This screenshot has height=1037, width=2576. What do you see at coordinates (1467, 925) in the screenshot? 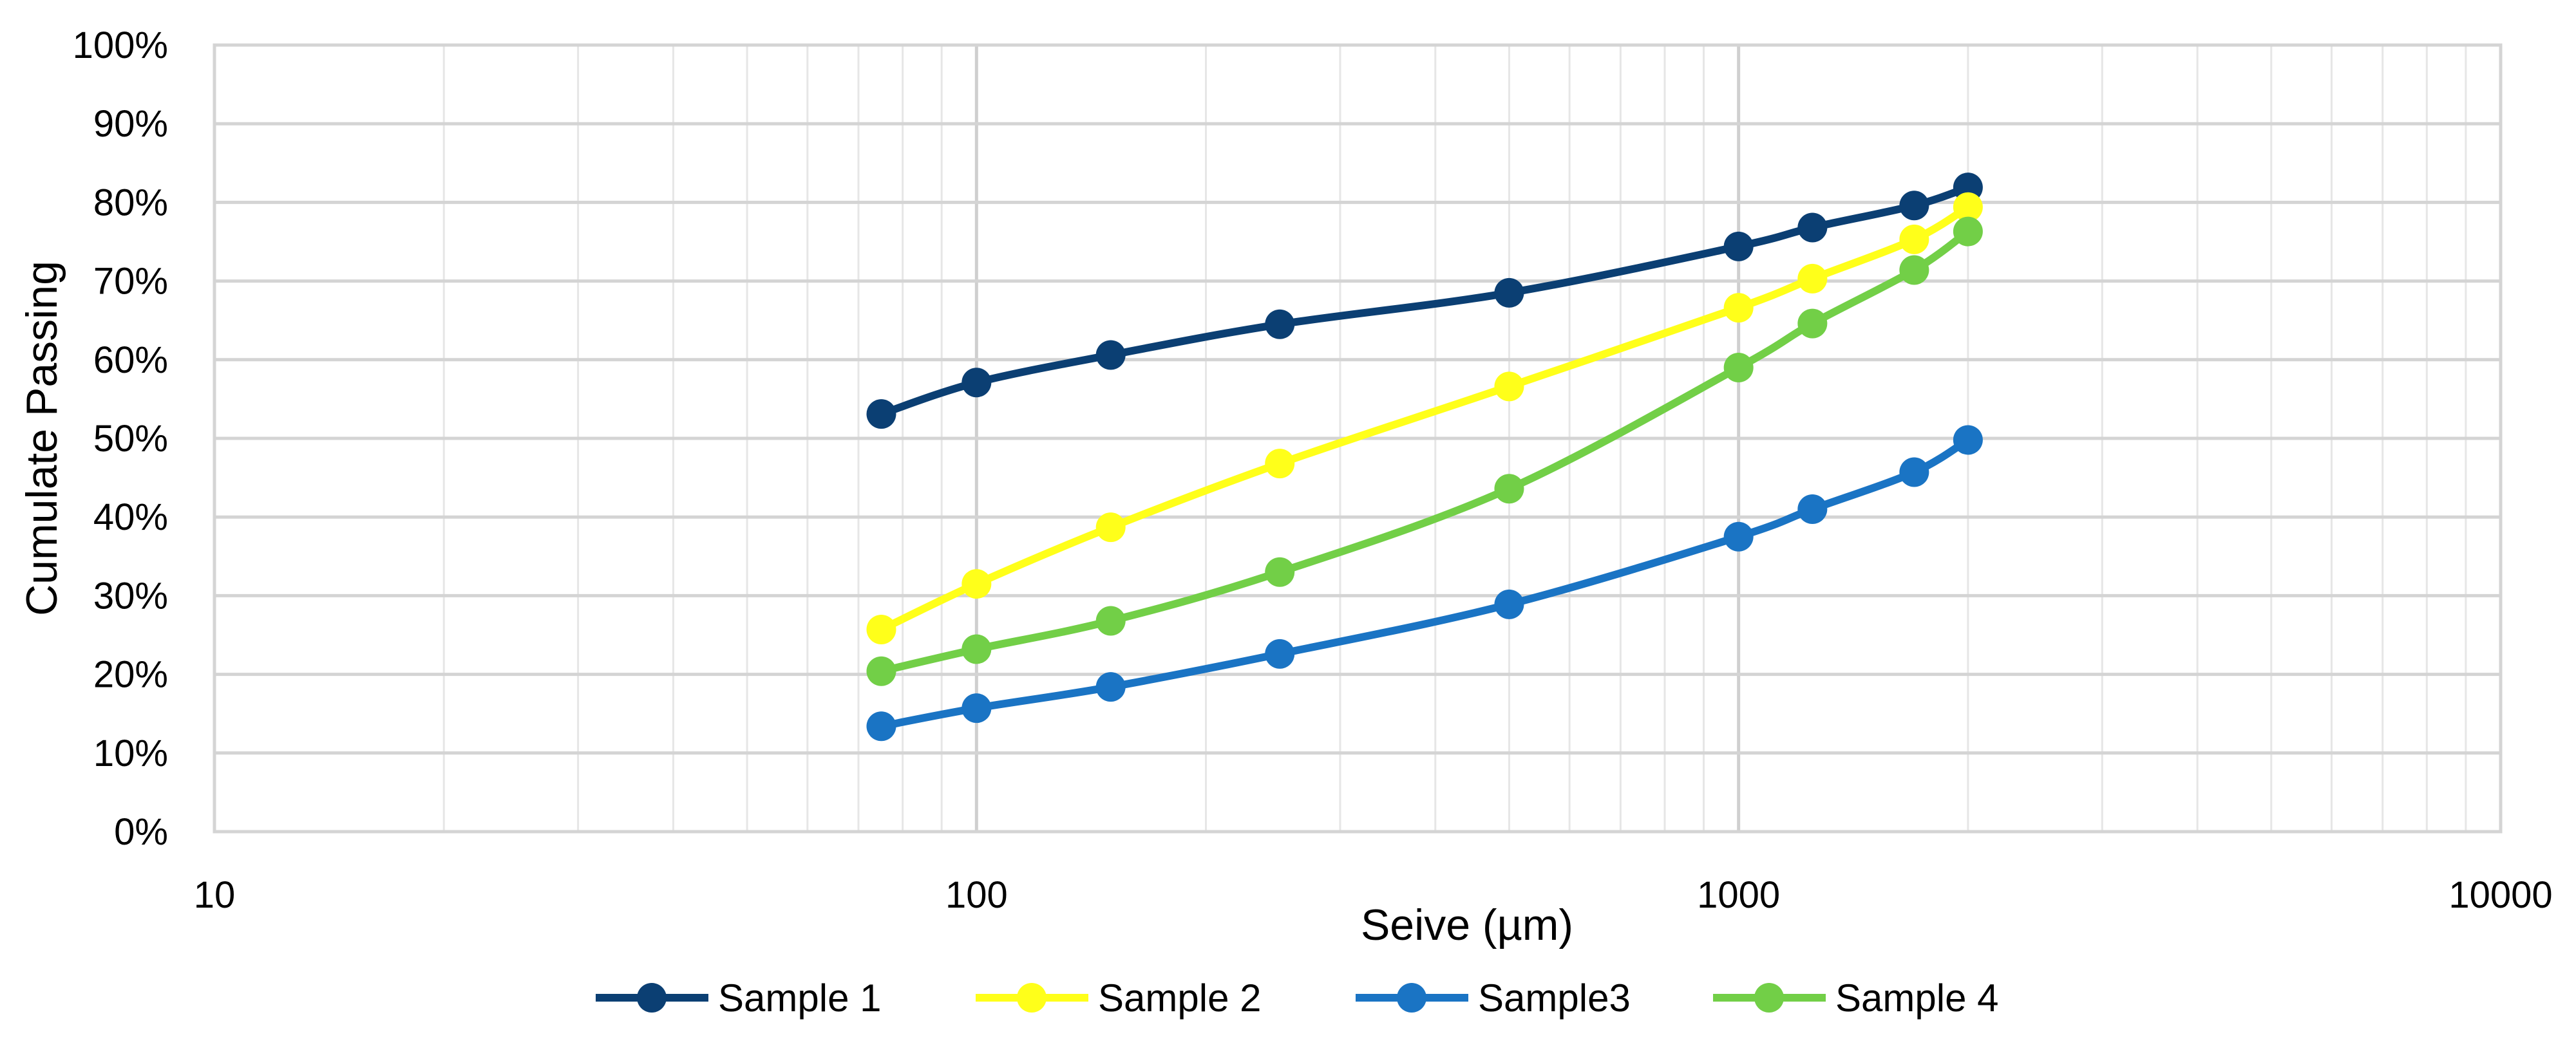
I see `x-axis-title: Seive (µm)` at bounding box center [1467, 925].